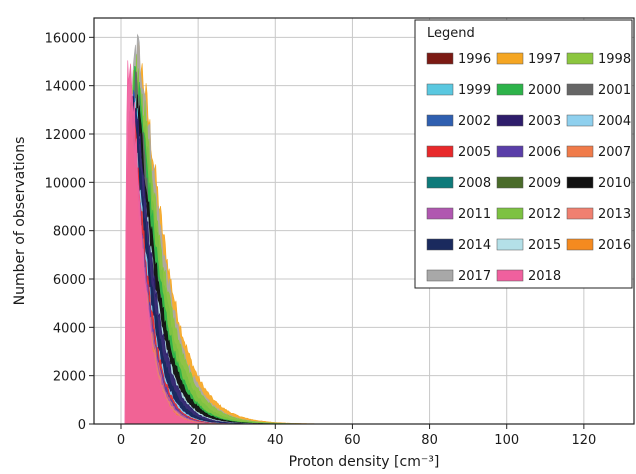 The width and height of the screenshot is (636, 474). I want to click on legend-label-2007: 2007, so click(614, 152).